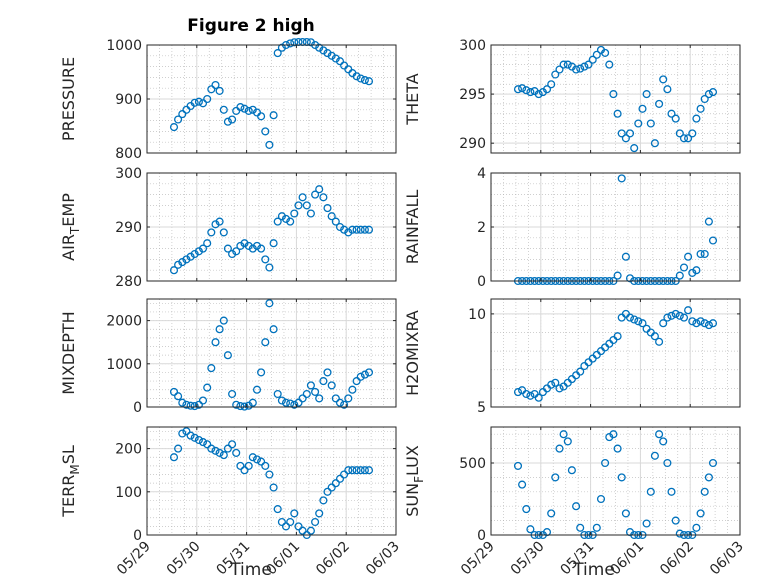 This screenshot has width=778, height=583. What do you see at coordinates (228, 228) in the screenshot?
I see `subplot-air-temp: 280 290 300 AIRTEMP` at bounding box center [228, 228].